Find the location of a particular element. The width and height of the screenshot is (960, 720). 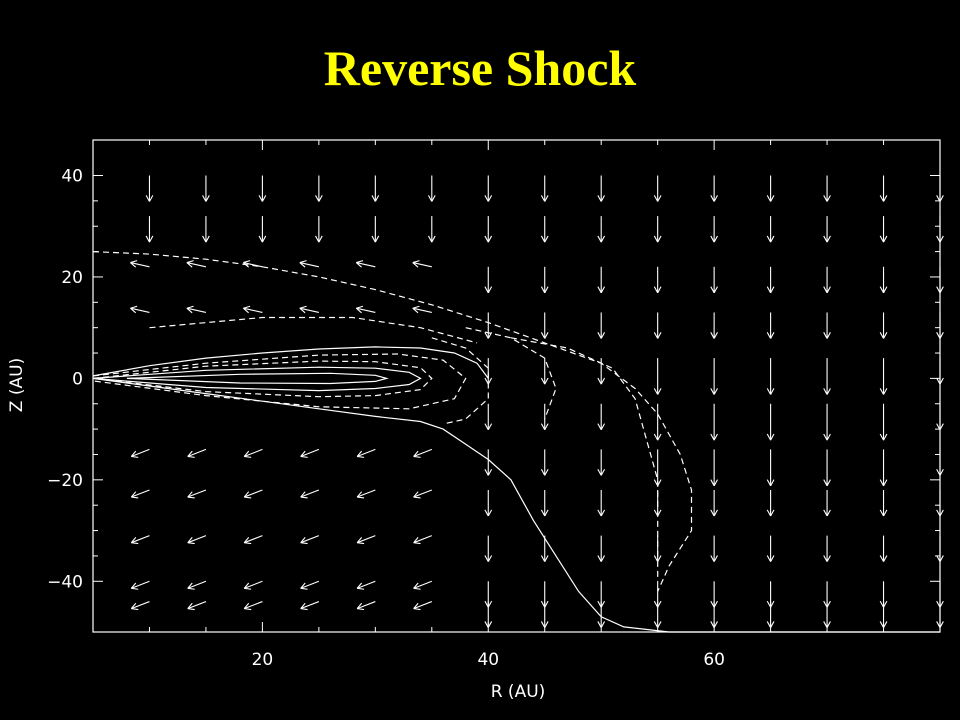

x-axis-label: R (AU) is located at coordinates (518, 692).